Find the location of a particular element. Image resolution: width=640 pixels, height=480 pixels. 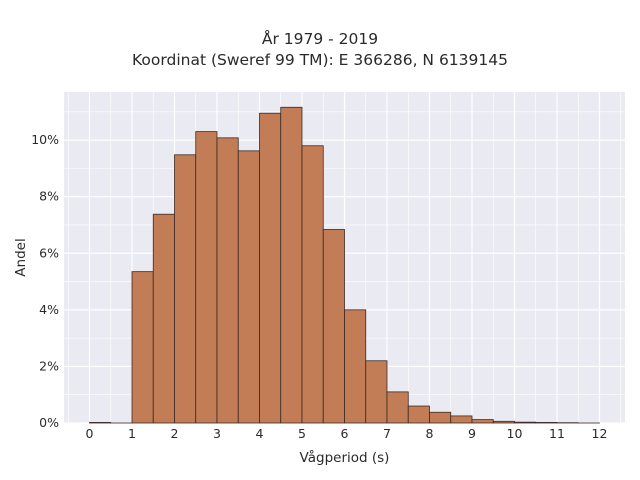

y-tick-label: 10% is located at coordinates (45, 139).